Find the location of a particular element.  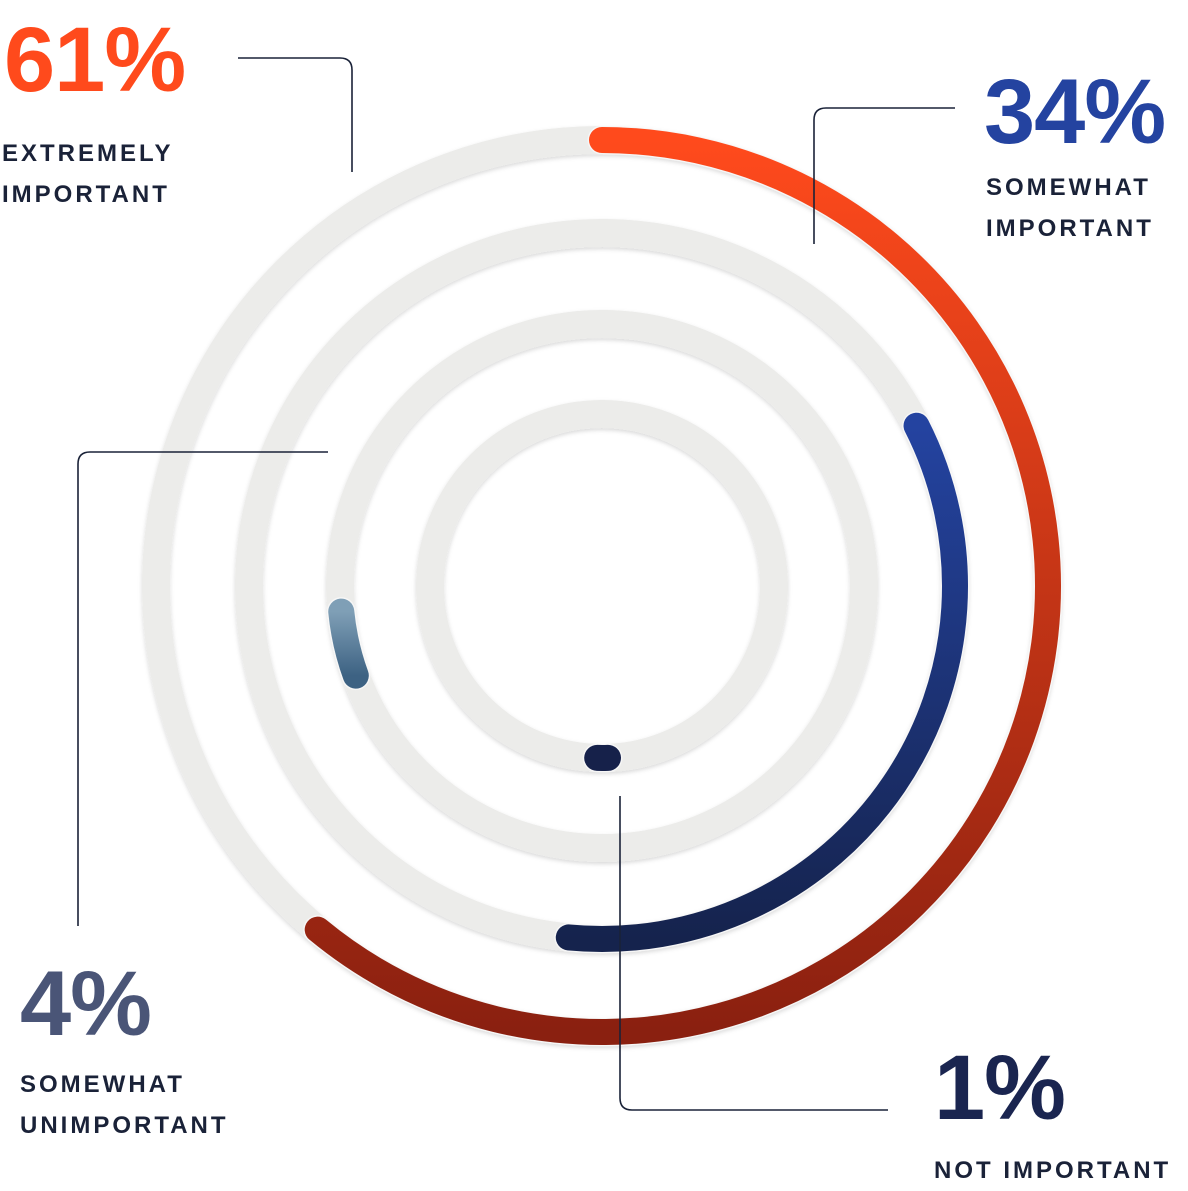

ring-track-not-important is located at coordinates (602, 586).